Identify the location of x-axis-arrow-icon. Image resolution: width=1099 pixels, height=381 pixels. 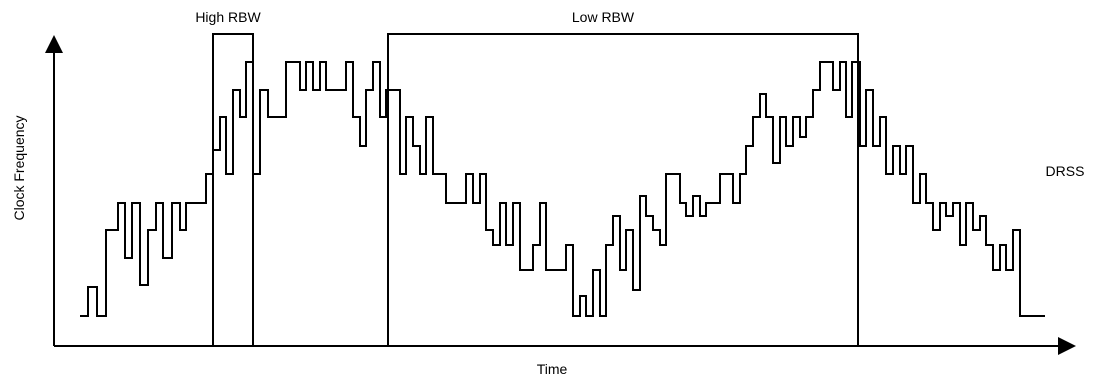
(1067, 346).